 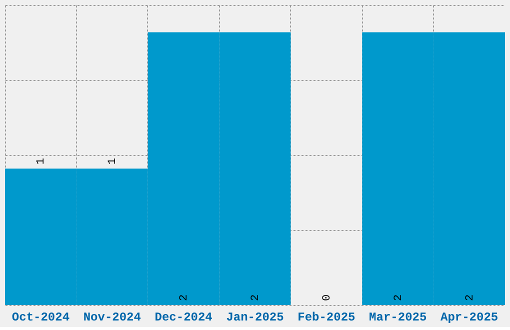 What do you see at coordinates (327, 317) in the screenshot?
I see `x-tick-label: Feb-2025` at bounding box center [327, 317].